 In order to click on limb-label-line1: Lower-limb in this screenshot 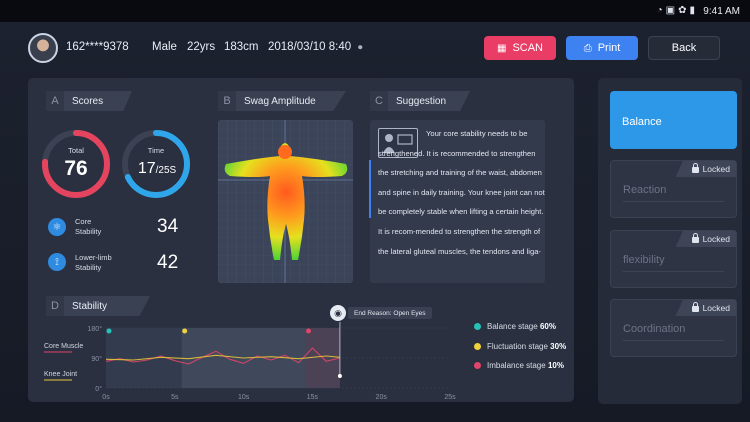, I will do `click(93, 257)`.